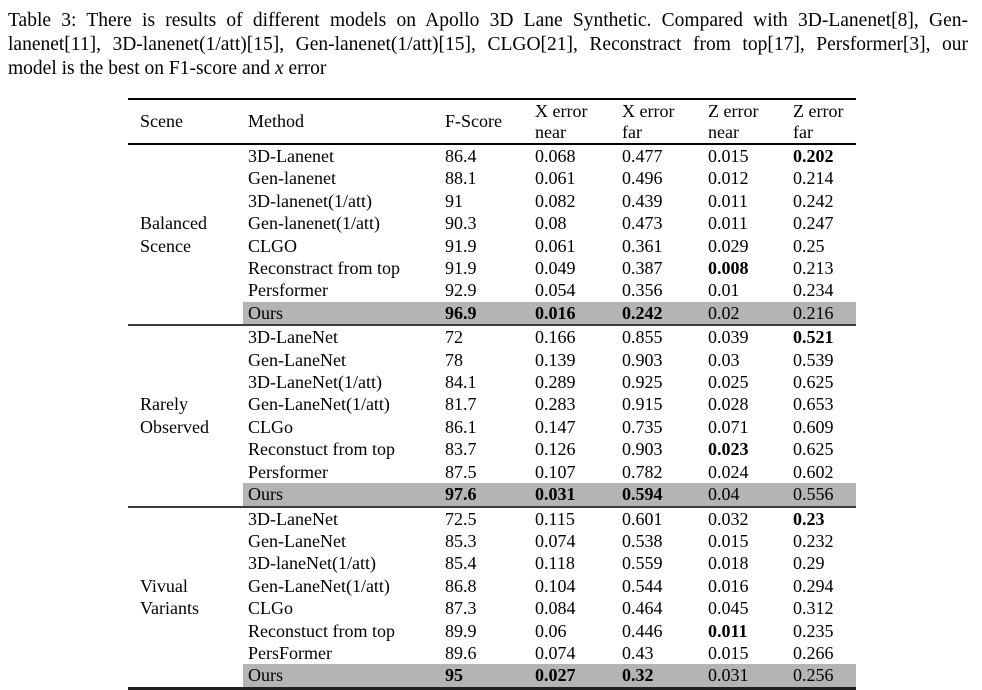  What do you see at coordinates (745, 313) in the screenshot?
I see `z-error-near-cell: 0.02` at bounding box center [745, 313].